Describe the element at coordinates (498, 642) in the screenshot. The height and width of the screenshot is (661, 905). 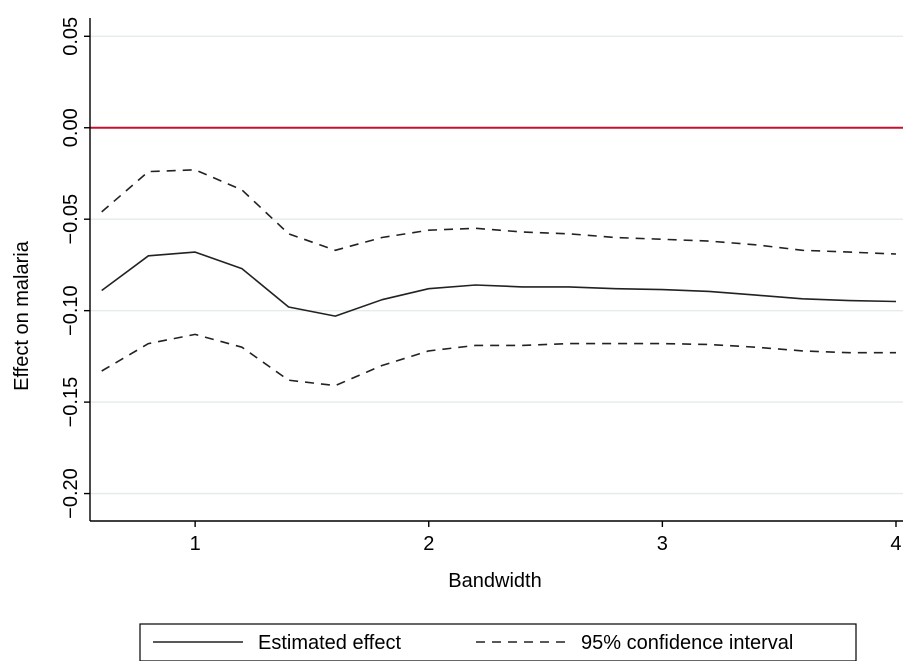
I see `legend: Estimated effect 95% confidence interval` at that location.